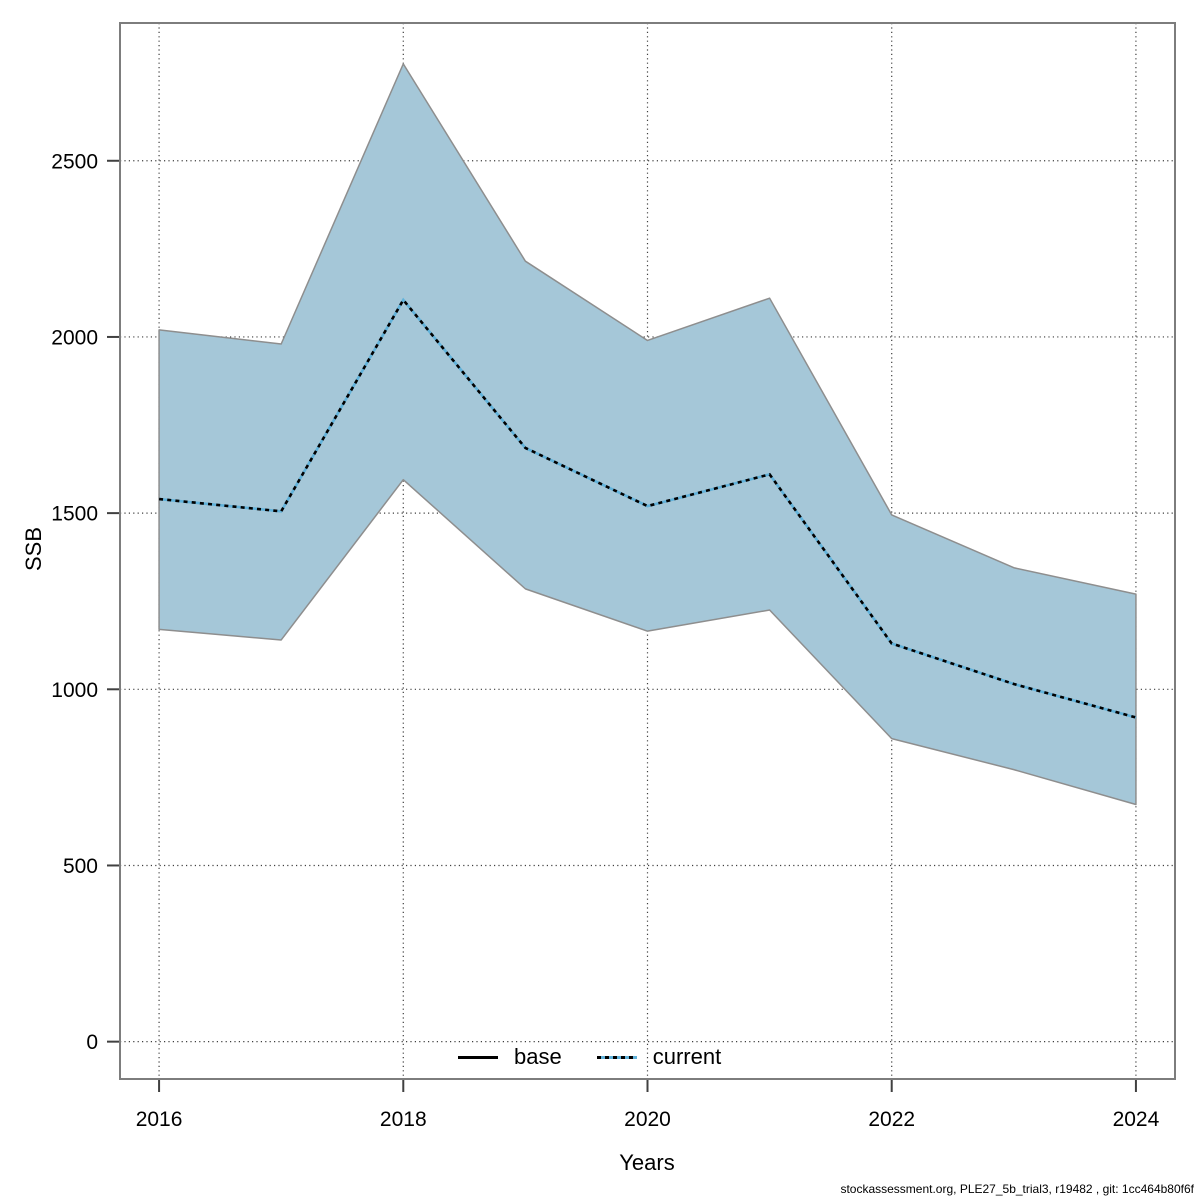 Image resolution: width=1200 pixels, height=1200 pixels. Describe the element at coordinates (647, 1162) in the screenshot. I see `x-axis-title: Years` at that location.